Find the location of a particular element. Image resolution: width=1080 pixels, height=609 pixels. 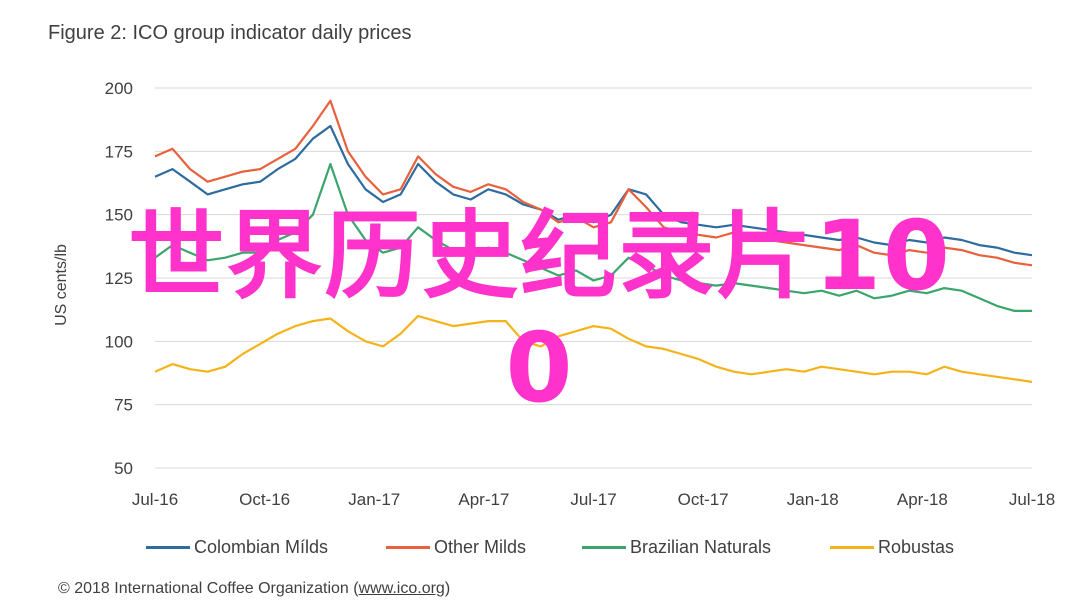

overlay-line-2: 0 is located at coordinates (540, 368).